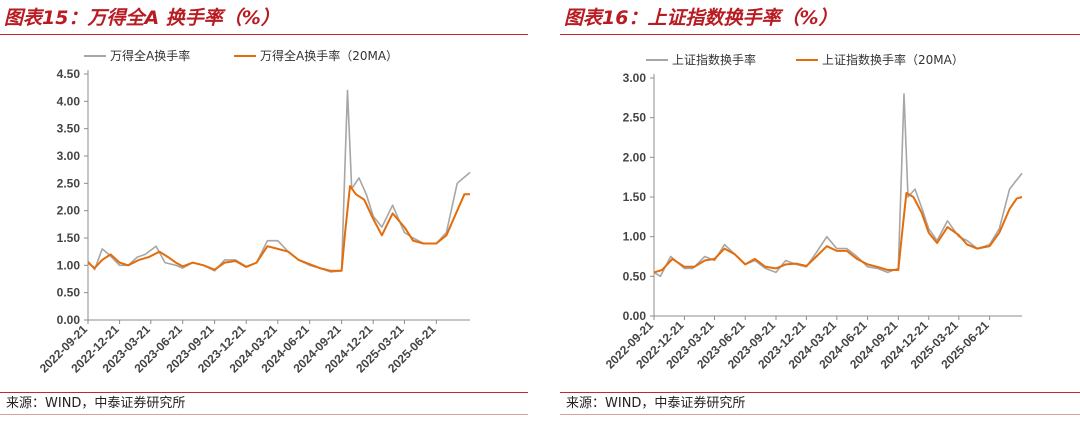  What do you see at coordinates (69, 101) in the screenshot?
I see `y-tick-label: 4.00` at bounding box center [69, 101].